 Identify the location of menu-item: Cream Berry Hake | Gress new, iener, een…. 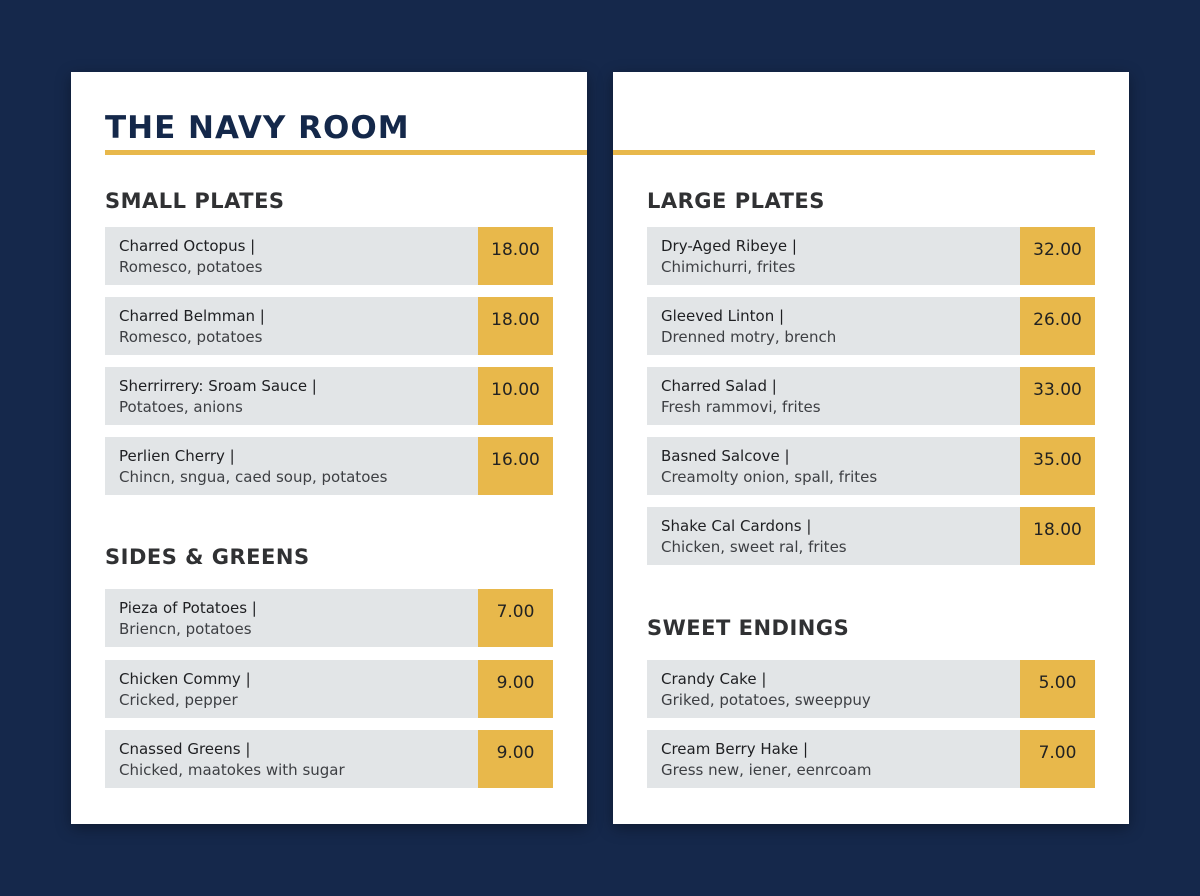
(871, 759).